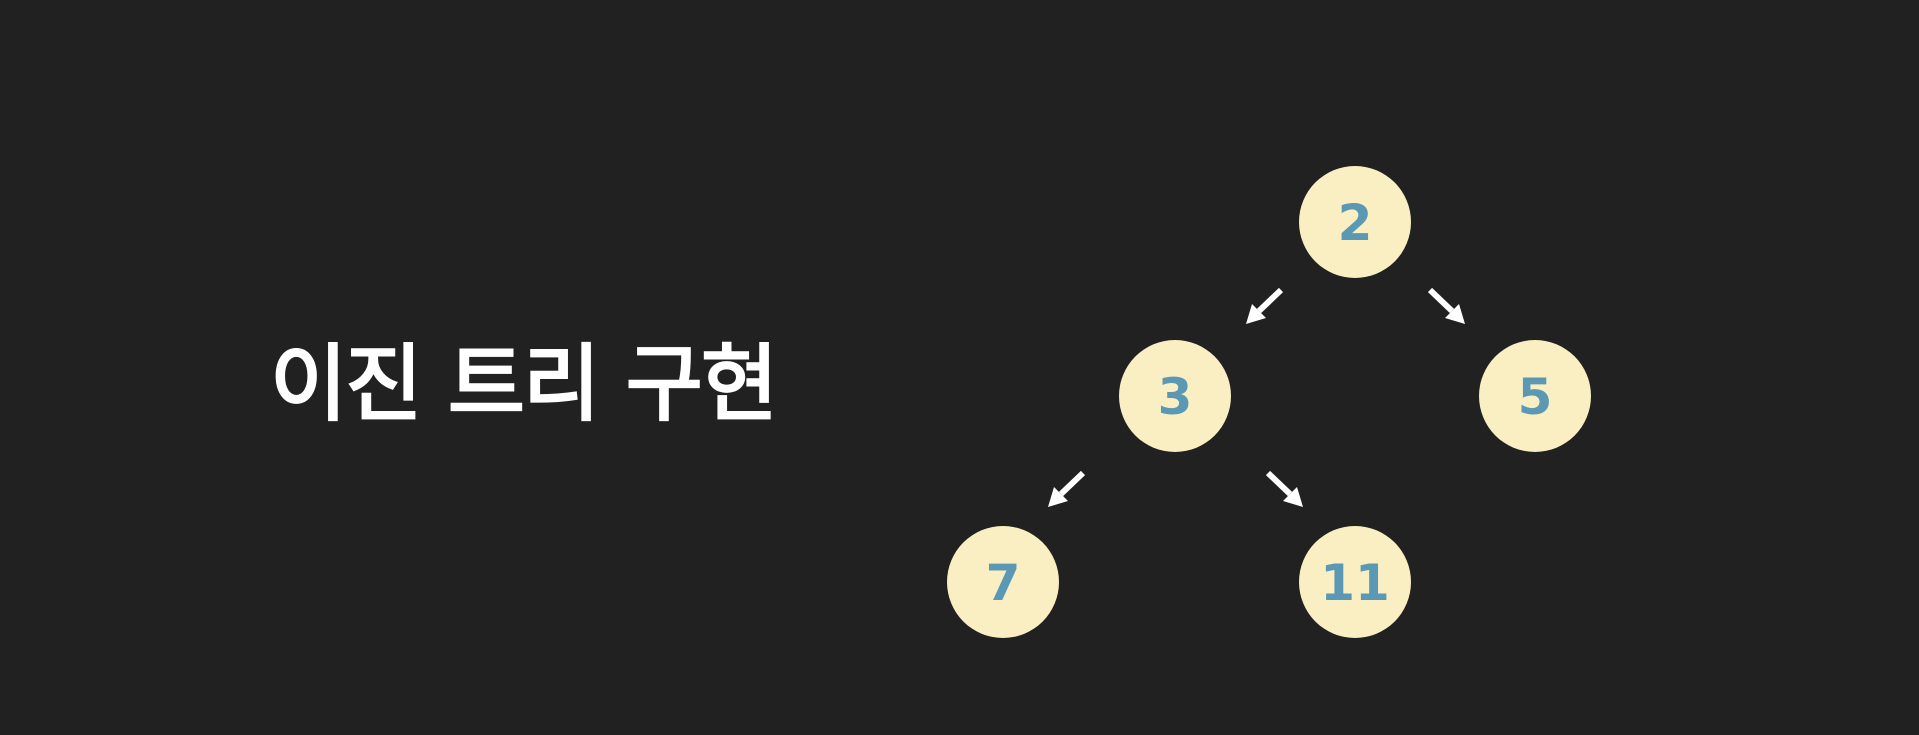 The image size is (1919, 735). What do you see at coordinates (524, 384) in the screenshot?
I see `slide-title: 이진 트리 구현` at bounding box center [524, 384].